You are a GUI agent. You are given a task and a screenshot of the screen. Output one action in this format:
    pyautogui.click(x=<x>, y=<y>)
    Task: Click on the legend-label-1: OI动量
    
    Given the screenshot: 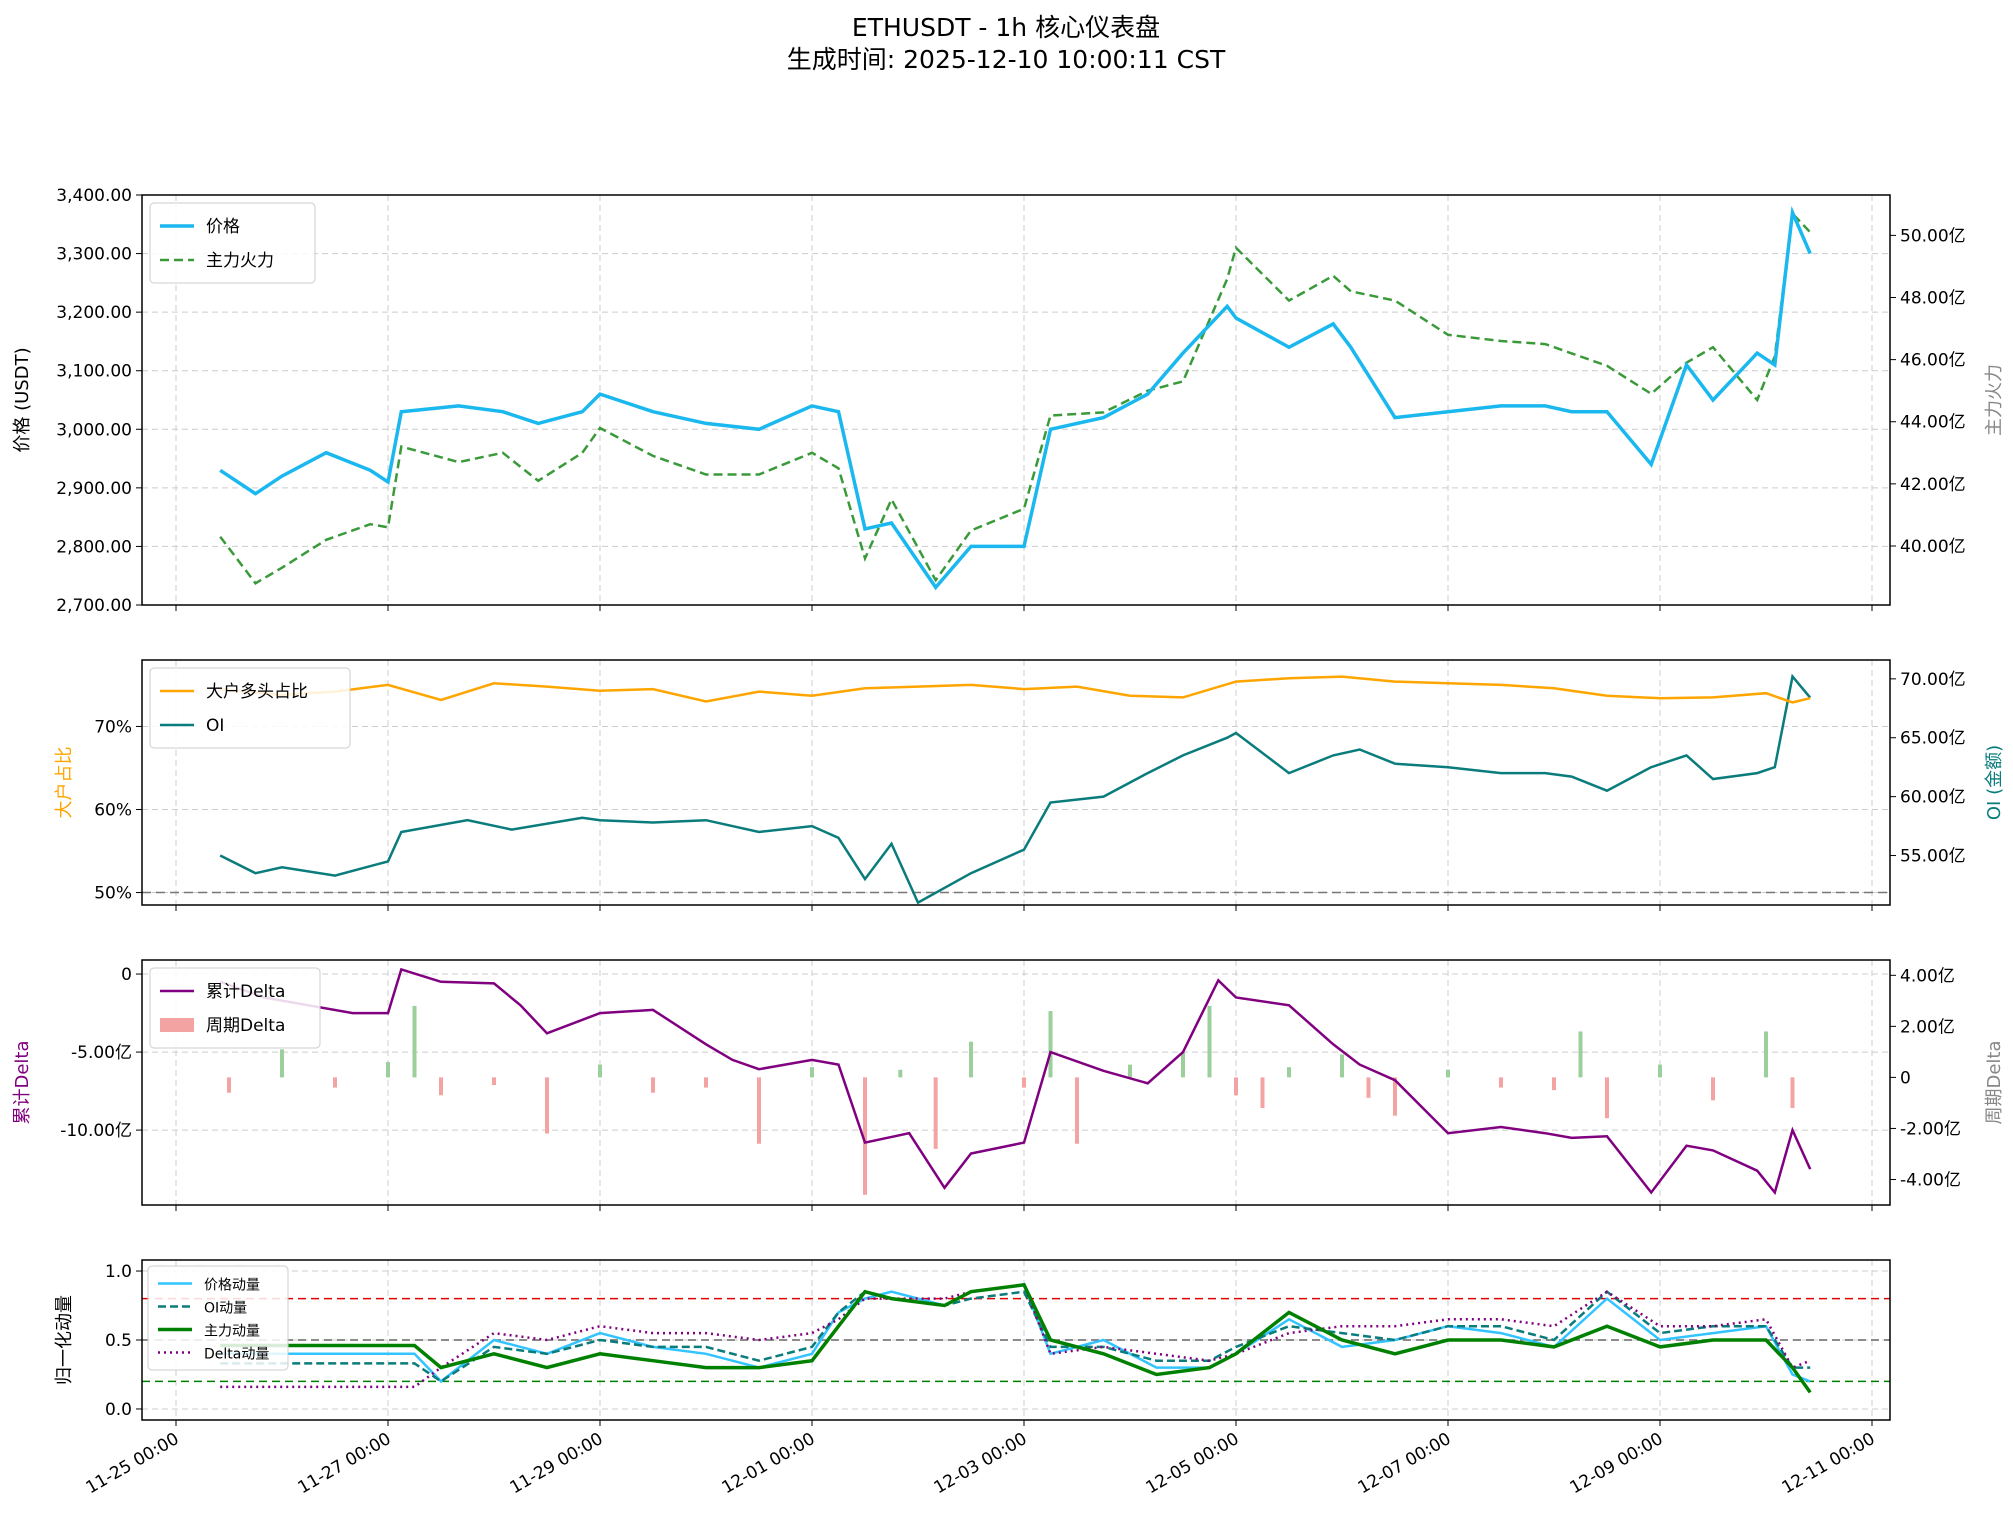 What is the action you would take?
    pyautogui.click(x=225, y=1309)
    